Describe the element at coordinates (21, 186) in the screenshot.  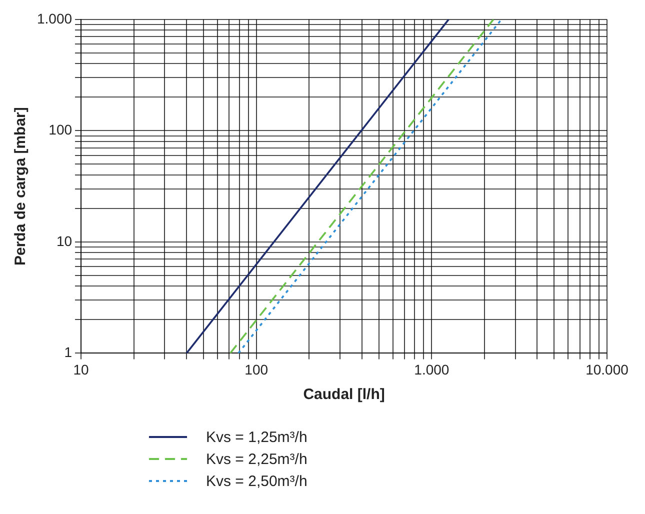
I see `y-axis-title: Perda de carga [mbar]` at that location.